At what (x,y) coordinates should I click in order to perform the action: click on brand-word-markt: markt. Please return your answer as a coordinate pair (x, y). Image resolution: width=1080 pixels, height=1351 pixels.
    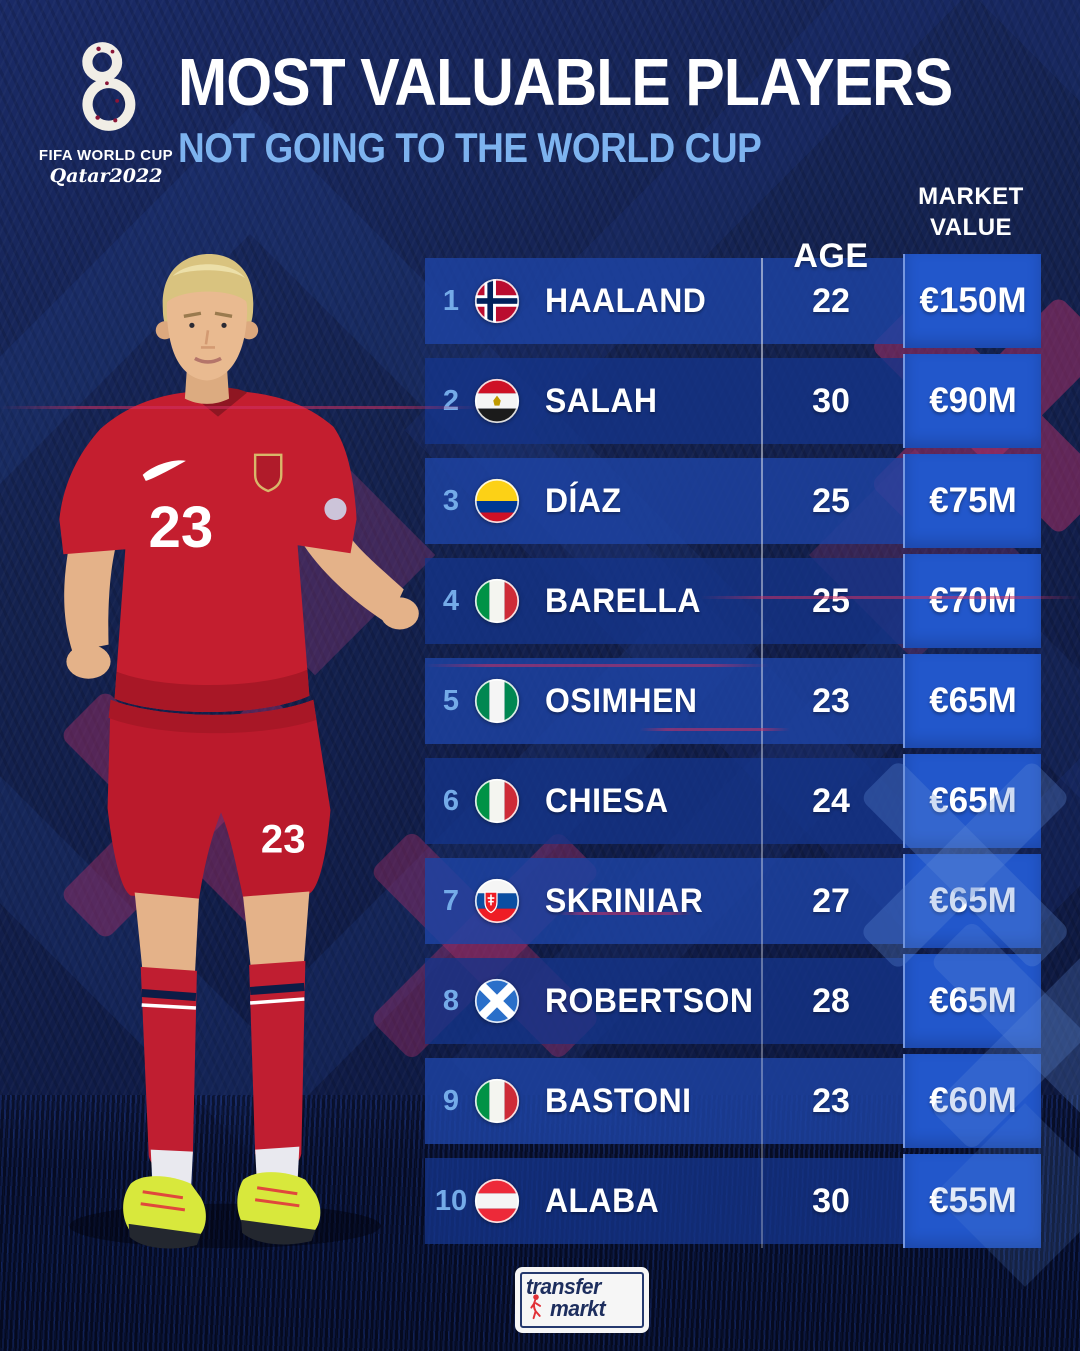
    Looking at the image, I should click on (578, 1309).